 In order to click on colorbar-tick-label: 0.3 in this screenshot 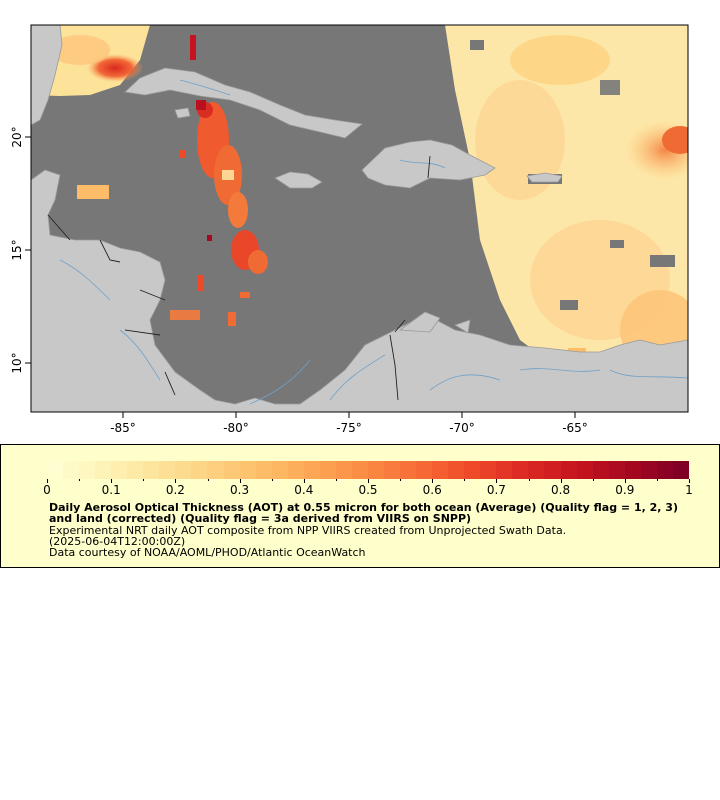, I will do `click(240, 490)`.